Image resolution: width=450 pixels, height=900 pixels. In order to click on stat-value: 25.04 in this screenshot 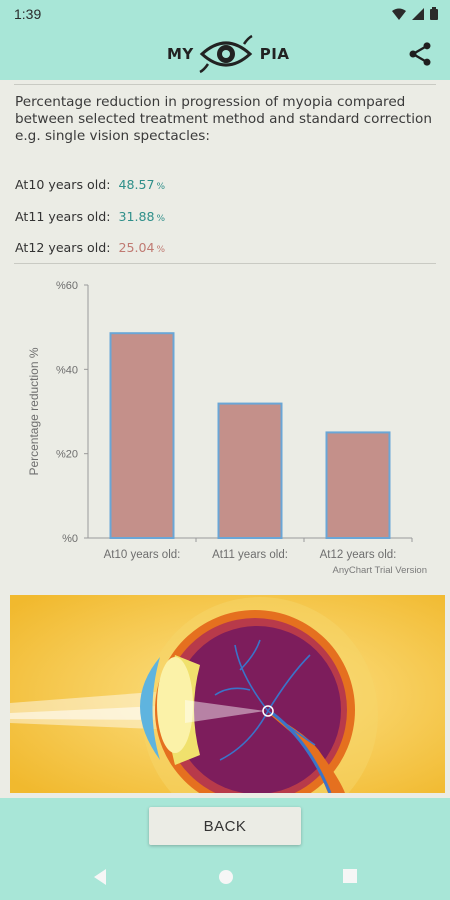, I will do `click(136, 247)`.